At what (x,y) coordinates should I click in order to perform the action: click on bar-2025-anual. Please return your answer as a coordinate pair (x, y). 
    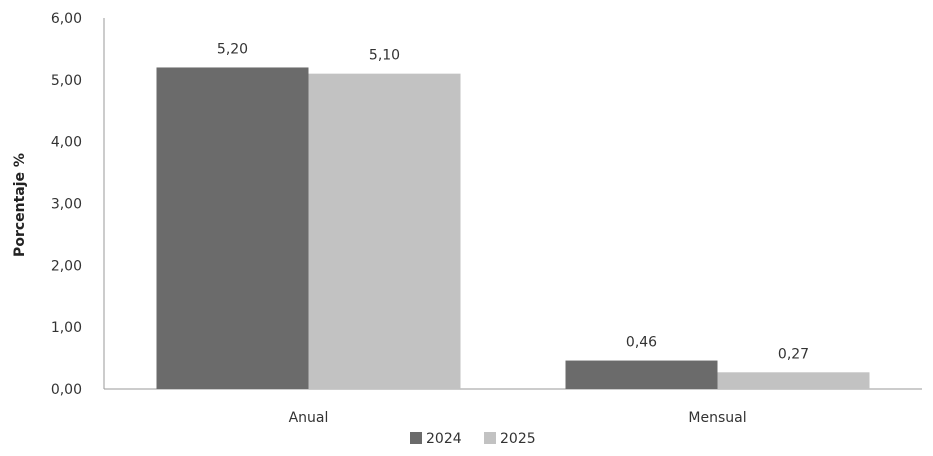
    Looking at the image, I should click on (384, 231).